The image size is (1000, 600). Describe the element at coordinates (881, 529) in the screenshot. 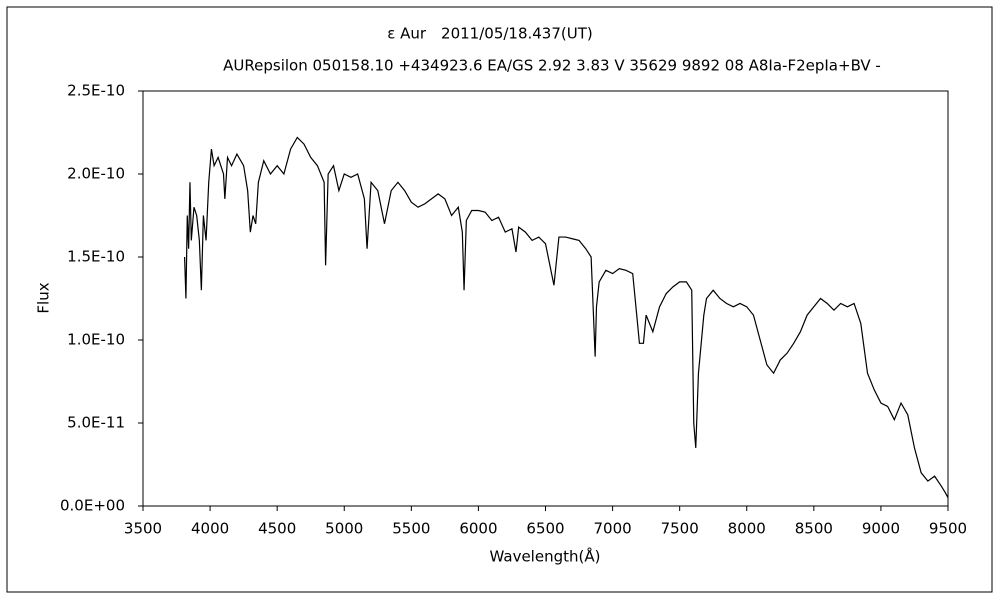

I see `x-tick-label: 9000` at that location.